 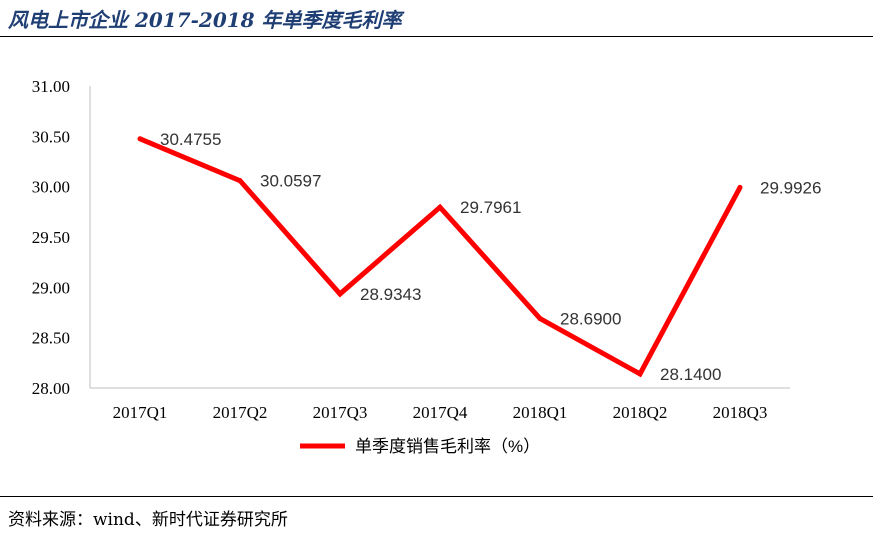 I want to click on data-label: 28.9343, so click(x=390, y=294).